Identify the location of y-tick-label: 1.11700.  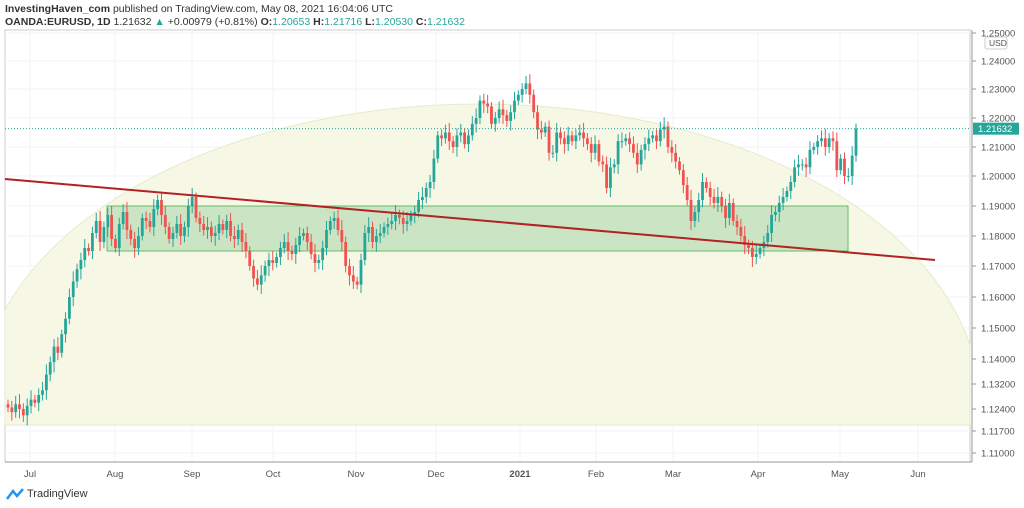
(998, 432).